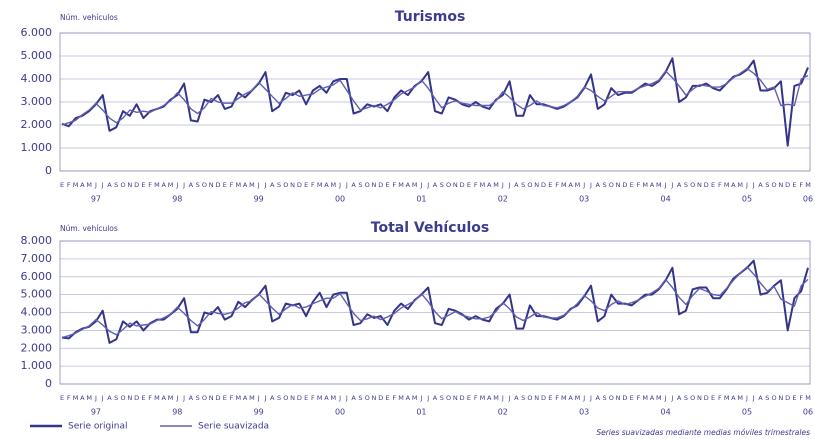 This screenshot has height=439, width=815. Describe the element at coordinates (96, 199) in the screenshot. I see `year-label: 97` at that location.